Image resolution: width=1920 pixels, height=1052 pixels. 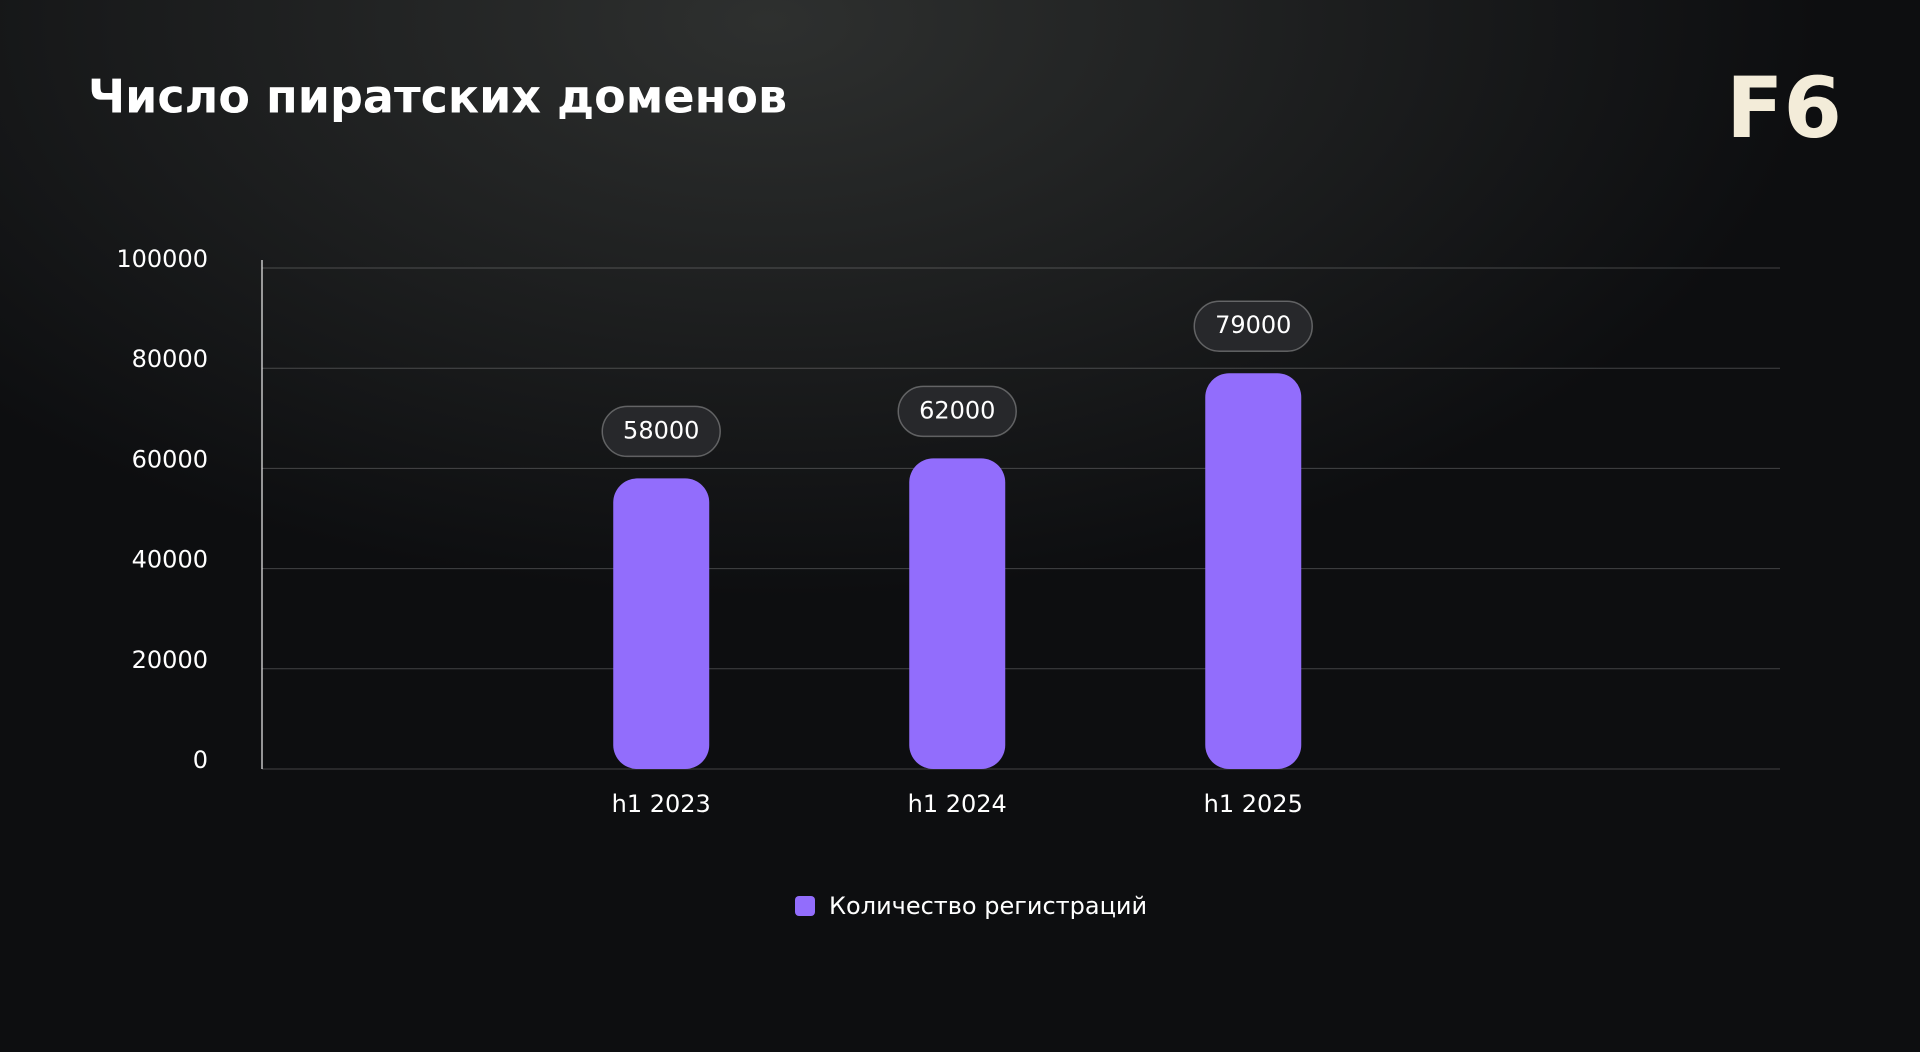 What do you see at coordinates (805, 906) in the screenshot?
I see `legend-swatch` at bounding box center [805, 906].